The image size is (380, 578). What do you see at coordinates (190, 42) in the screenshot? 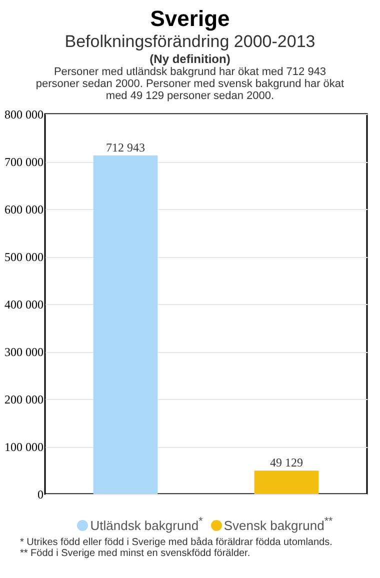
I see `chart-subtitle: Befolkningsförändring 2000-2013` at bounding box center [190, 42].